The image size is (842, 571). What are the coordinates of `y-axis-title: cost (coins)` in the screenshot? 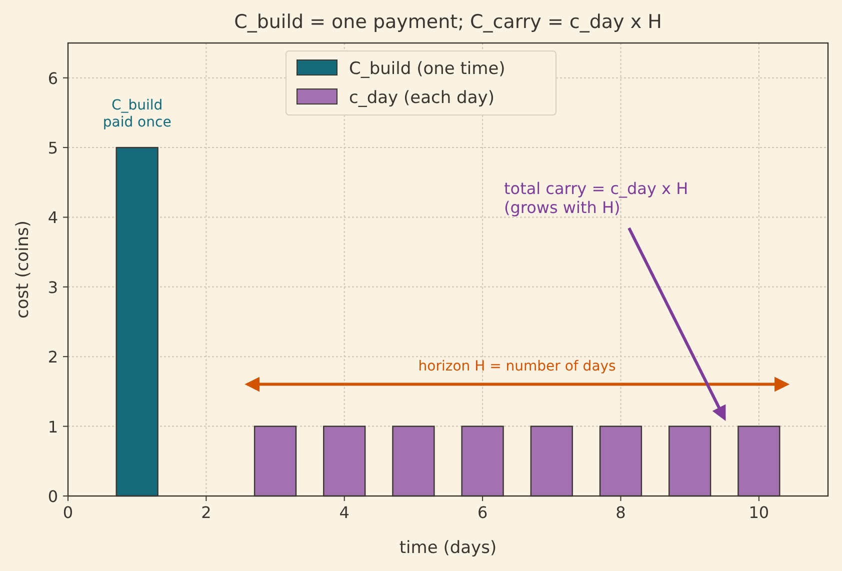 It's located at (23, 269).